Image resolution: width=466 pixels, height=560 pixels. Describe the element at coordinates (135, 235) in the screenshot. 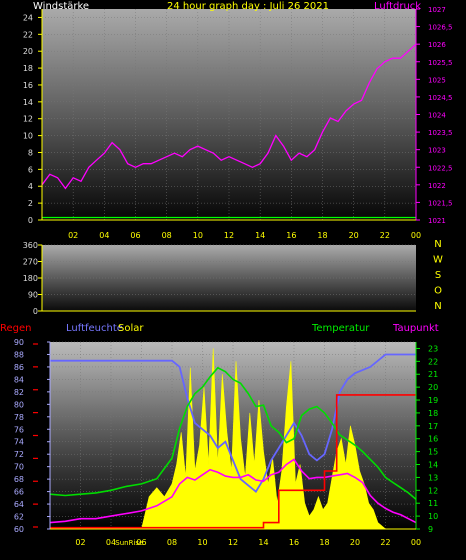

I see `p1-x-tick-label: 06` at that location.